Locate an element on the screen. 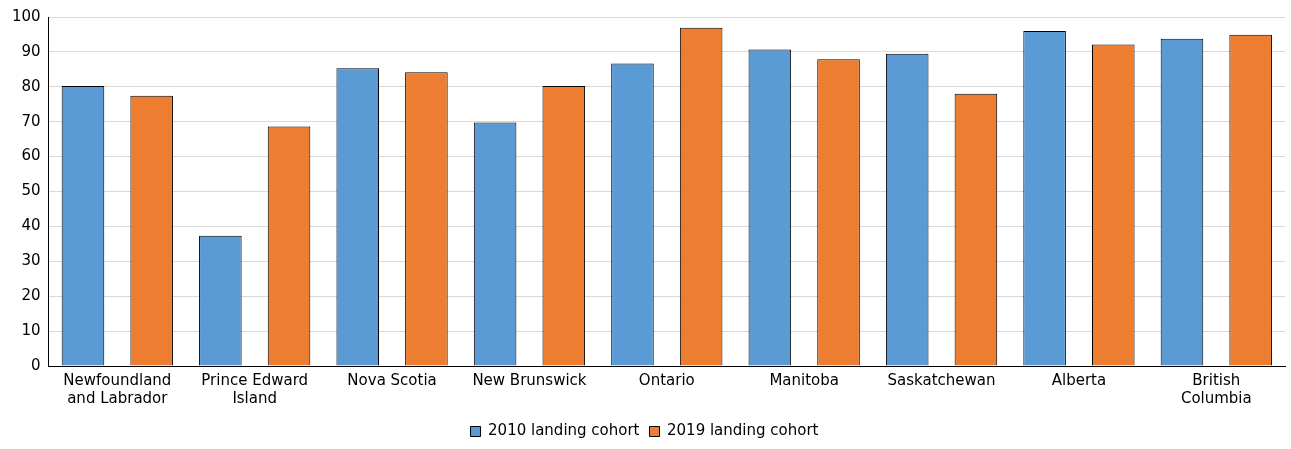 Image resolution: width=1291 pixels, height=449 pixels. y-tick-label: 90 is located at coordinates (31, 50).